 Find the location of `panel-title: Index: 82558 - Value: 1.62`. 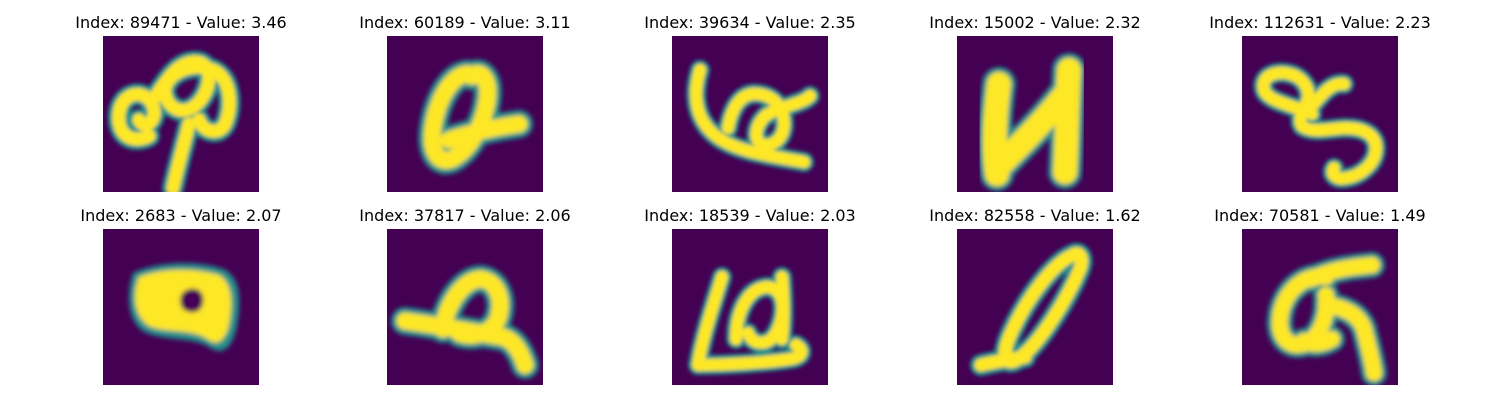

panel-title: Index: 82558 - Value: 1.62 is located at coordinates (1035, 215).